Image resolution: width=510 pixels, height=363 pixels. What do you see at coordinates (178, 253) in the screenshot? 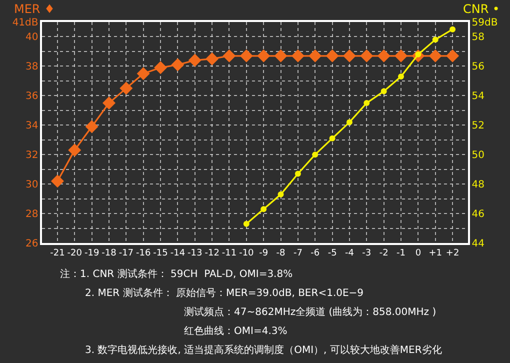
I see `x-tick-label: -14` at bounding box center [178, 253].